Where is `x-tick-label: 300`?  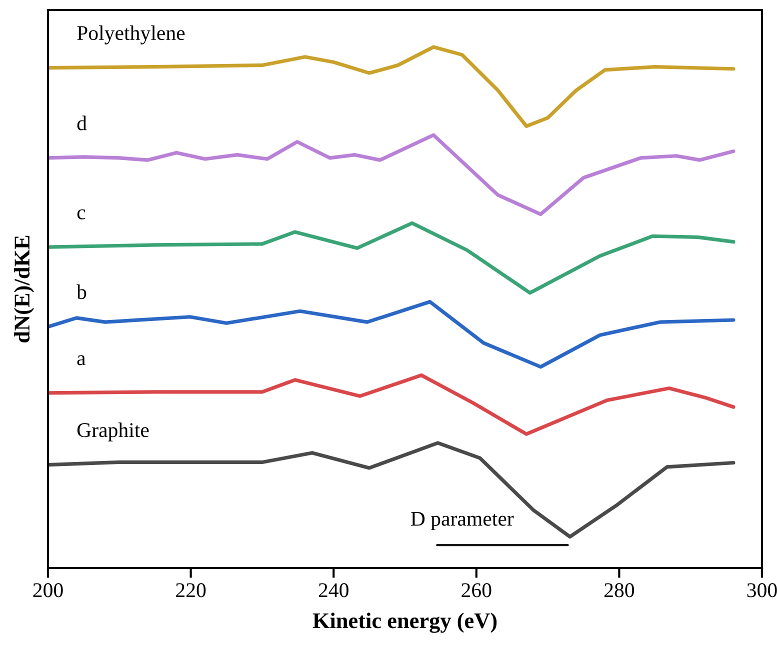 x-tick-label: 300 is located at coordinates (762, 590).